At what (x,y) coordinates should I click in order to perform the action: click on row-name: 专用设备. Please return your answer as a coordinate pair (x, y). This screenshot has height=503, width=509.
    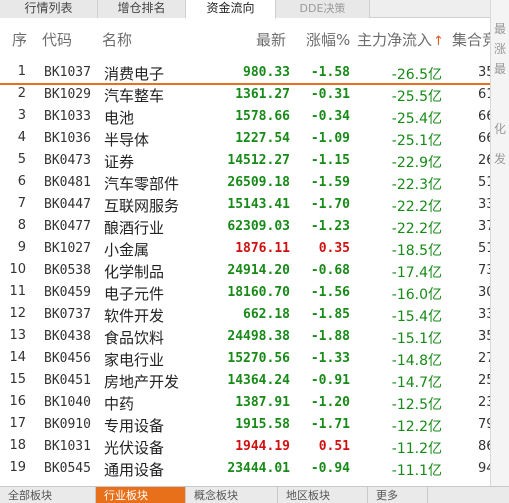
    Looking at the image, I should click on (134, 426).